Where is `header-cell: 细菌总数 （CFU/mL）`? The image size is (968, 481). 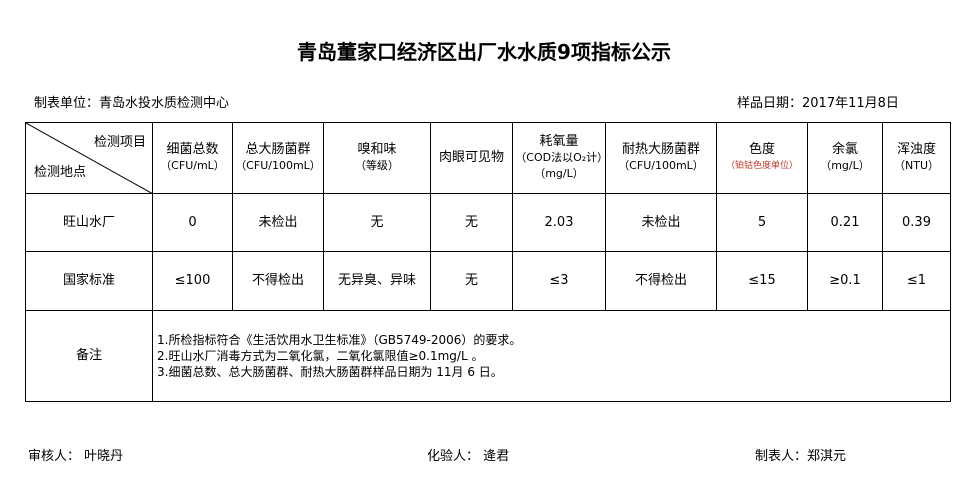 header-cell: 细菌总数 （CFU/mL） is located at coordinates (192, 158).